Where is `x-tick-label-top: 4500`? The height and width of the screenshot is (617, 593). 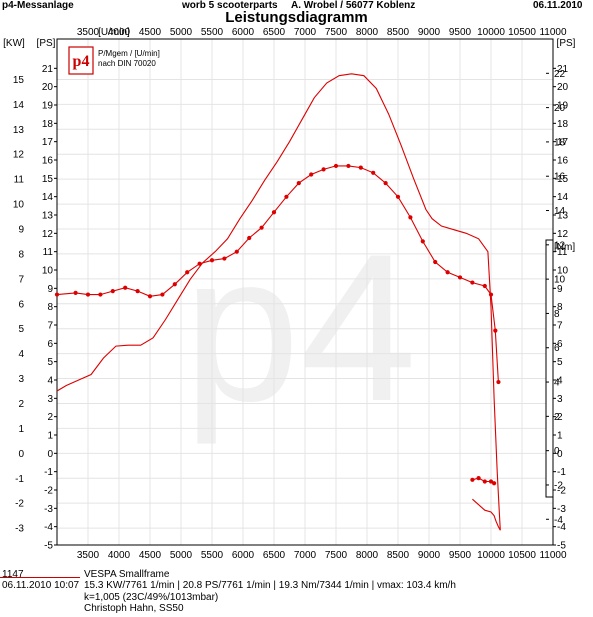 x-tick-label-top: 4500 is located at coordinates (150, 32).